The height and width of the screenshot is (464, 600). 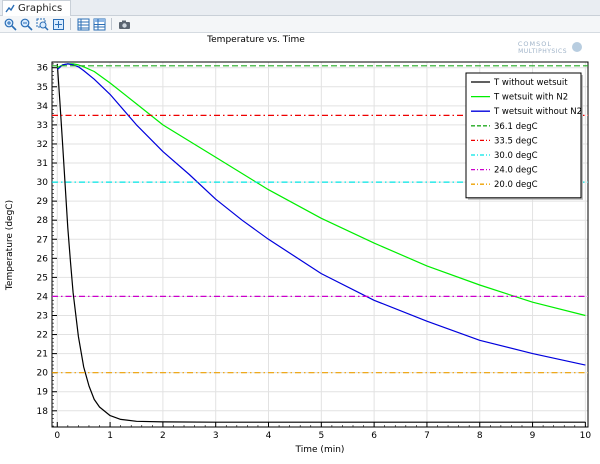 I want to click on x-axis-label: Time (min), so click(x=320, y=450).